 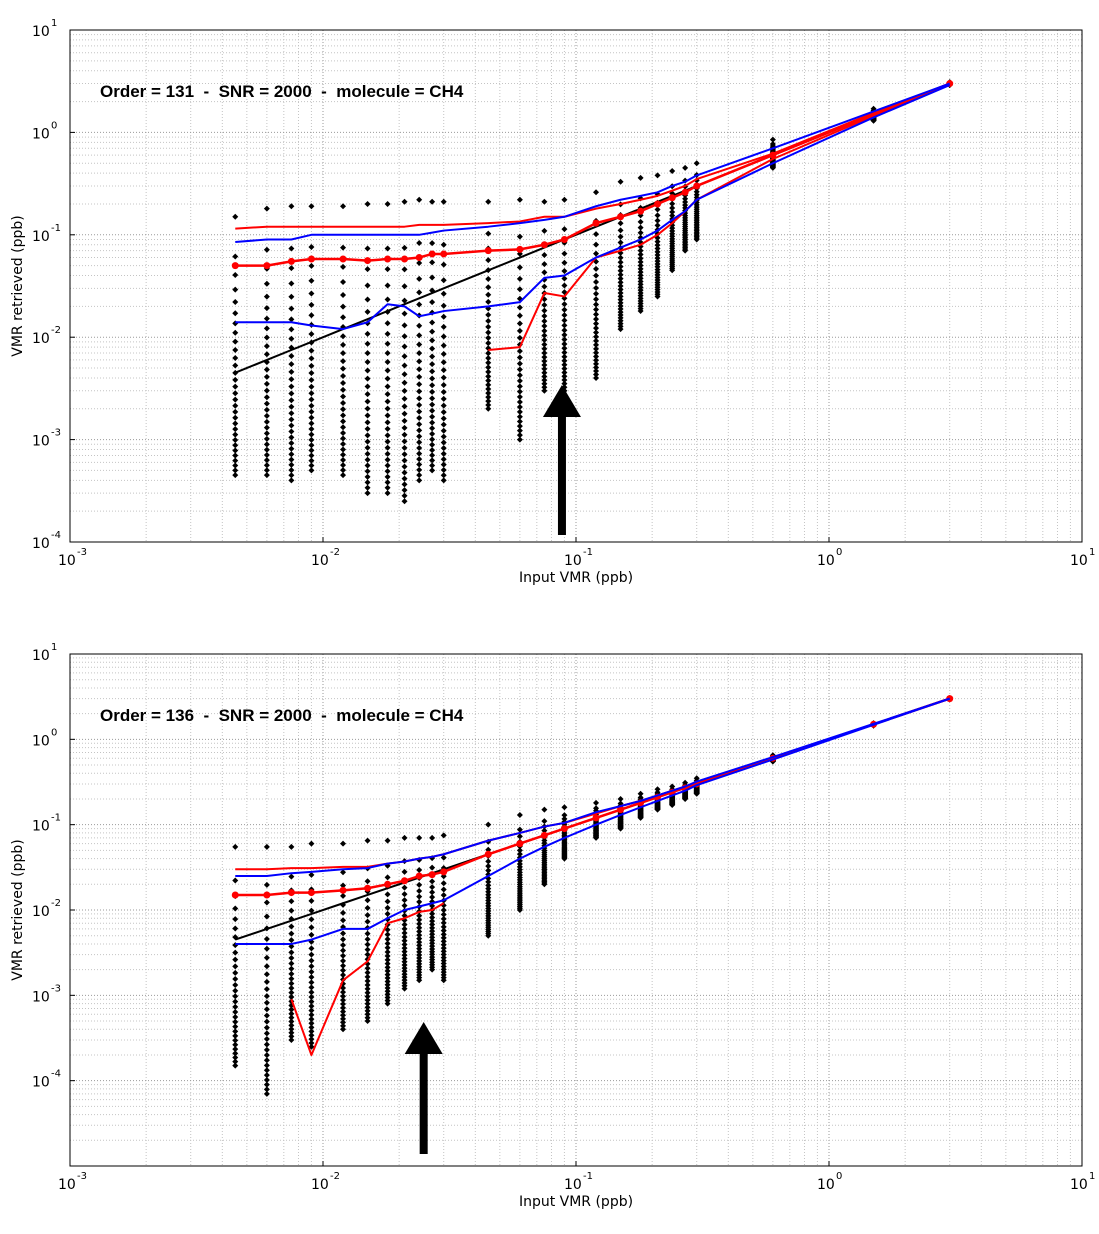 What do you see at coordinates (82, 552) in the screenshot?
I see `x-tick-exponent: -3` at bounding box center [82, 552].